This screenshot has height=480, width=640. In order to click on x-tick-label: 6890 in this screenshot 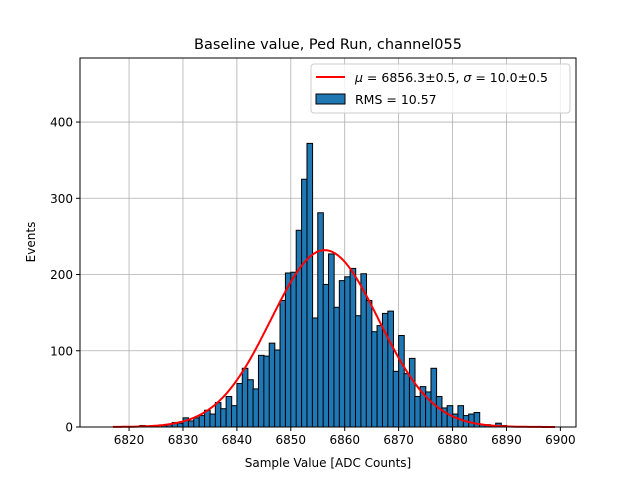, I will do `click(506, 440)`.